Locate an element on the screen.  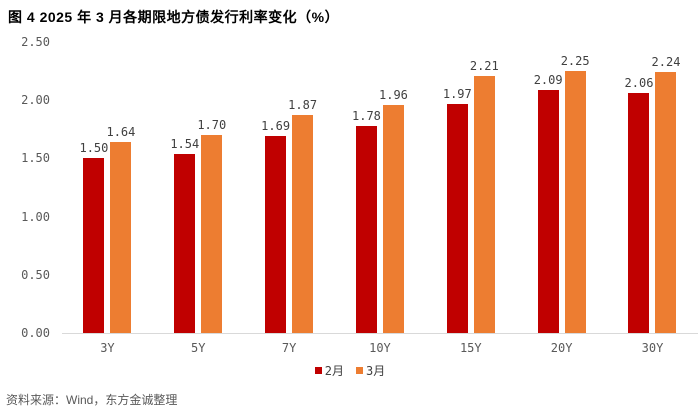
x-tick-label: 7Y is located at coordinates (289, 348).